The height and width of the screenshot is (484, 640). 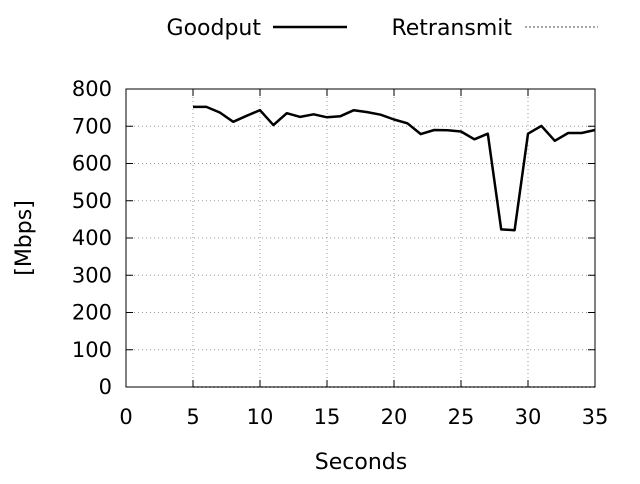 I want to click on x-axis-title: Seconds, so click(x=361, y=462).